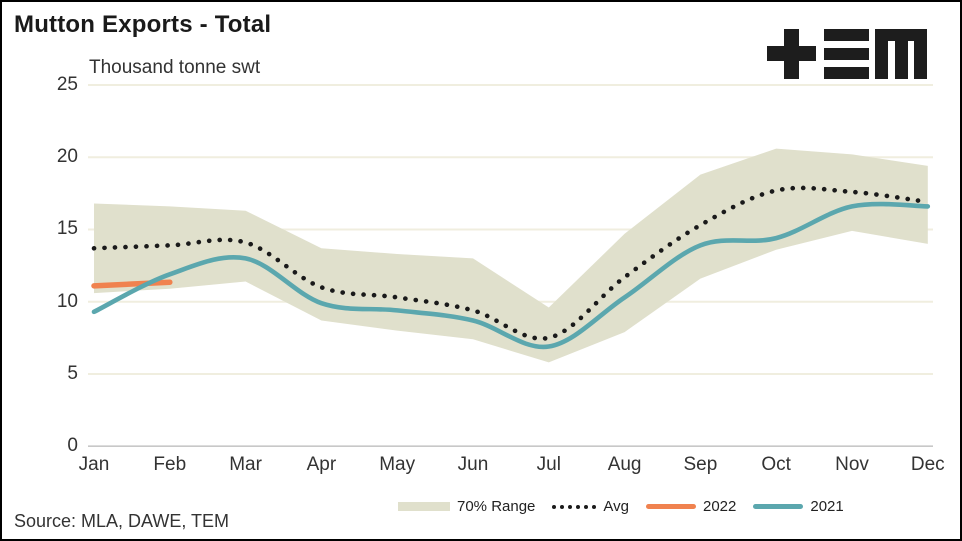  Describe the element at coordinates (143, 24) in the screenshot. I see `chart-title: Mutton Exports - Total` at that location.